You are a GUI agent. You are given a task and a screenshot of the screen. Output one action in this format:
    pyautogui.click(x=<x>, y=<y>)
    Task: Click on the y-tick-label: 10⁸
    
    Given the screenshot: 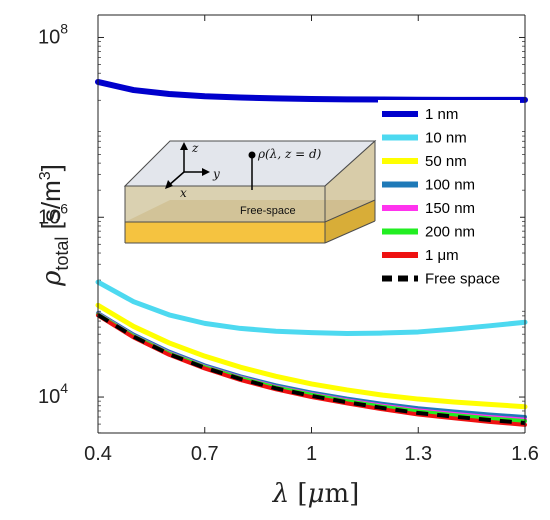 What is the action you would take?
    pyautogui.click(x=53, y=34)
    